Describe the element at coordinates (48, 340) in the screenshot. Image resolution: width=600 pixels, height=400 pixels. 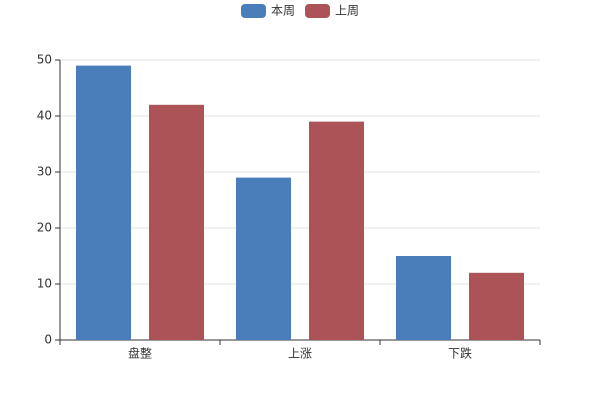
I see `y-tick-label: 0` at that location.